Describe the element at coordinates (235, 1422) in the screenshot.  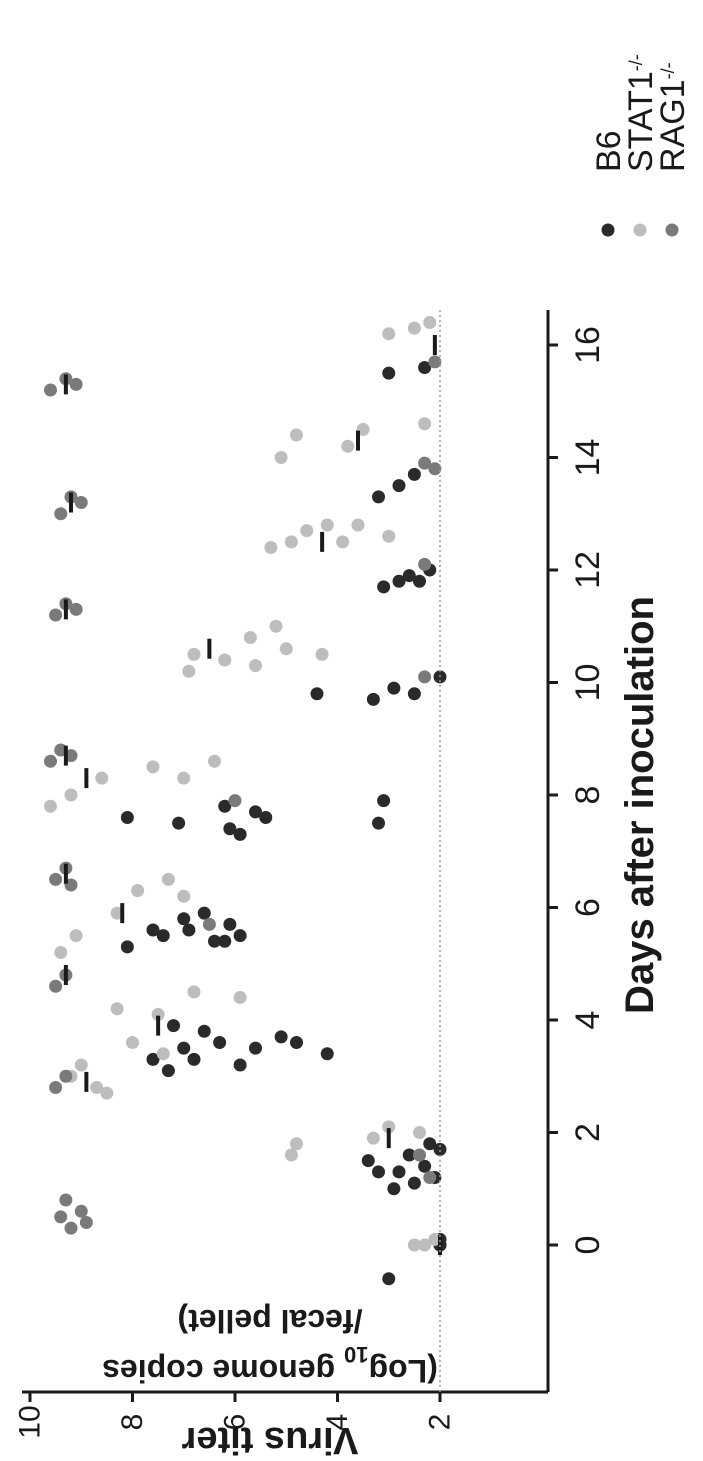
I see `y-tick-label: 6` at that location.